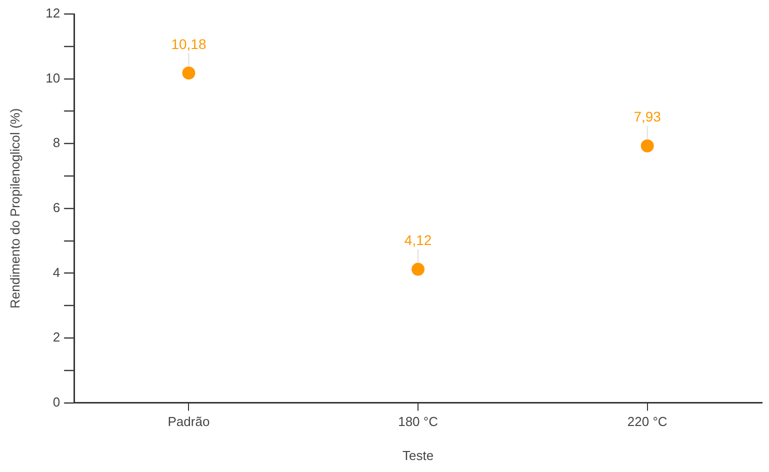 This screenshot has height=472, width=769. I want to click on y-tick-label: 4, so click(56, 272).